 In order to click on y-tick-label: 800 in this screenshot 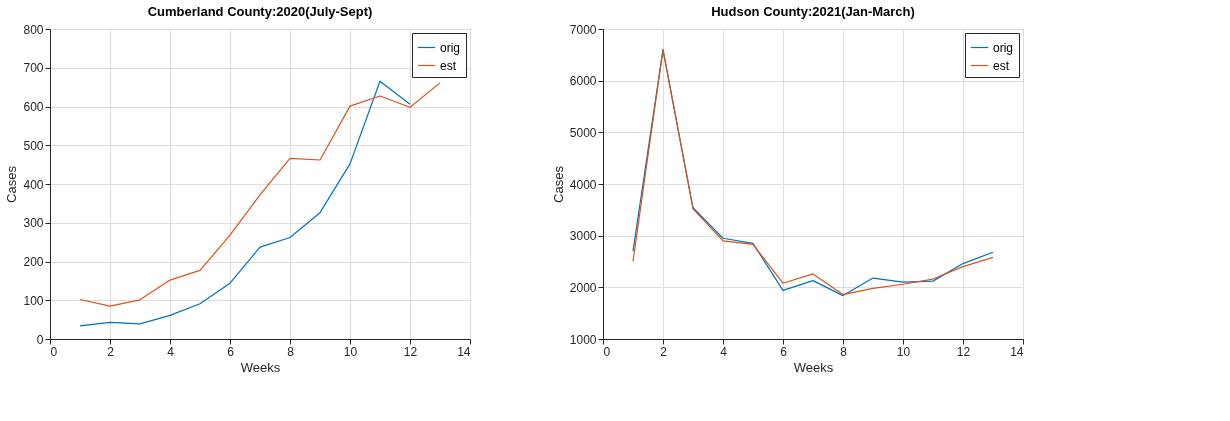, I will do `click(33, 29)`.